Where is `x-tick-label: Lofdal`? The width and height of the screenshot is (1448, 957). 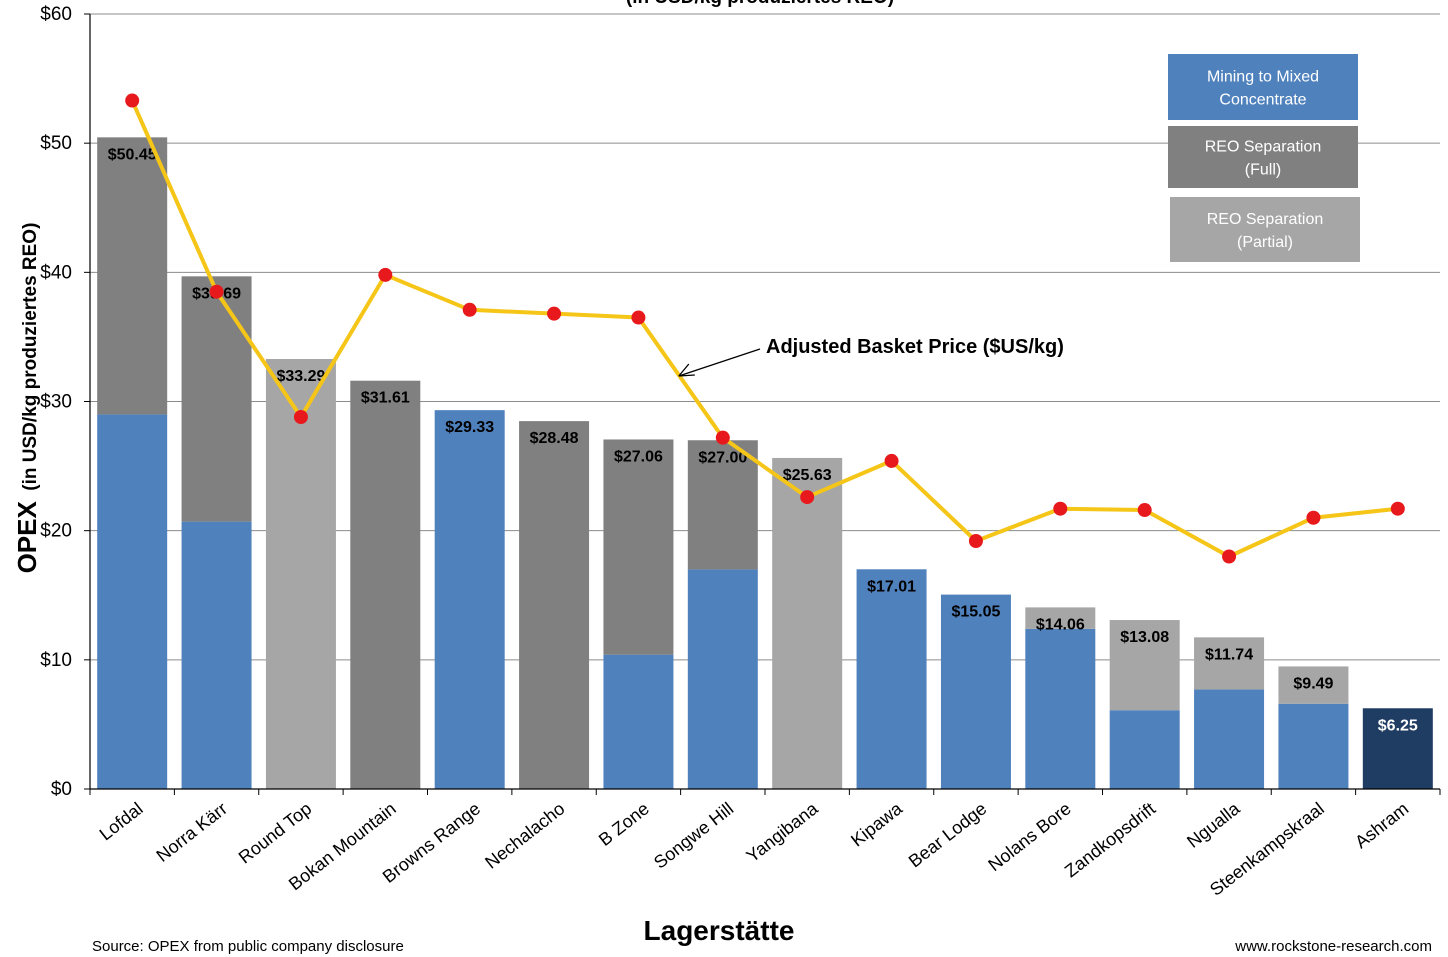 x-tick-label: Lofdal is located at coordinates (121, 821).